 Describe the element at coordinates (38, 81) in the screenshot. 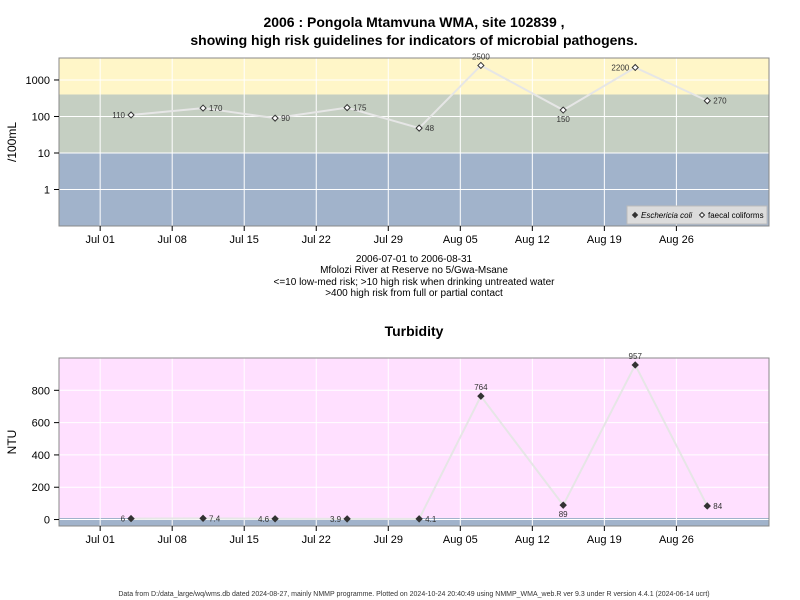

I see `y-tick-label: 1000` at that location.